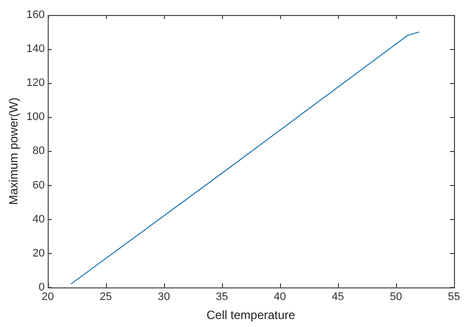 This screenshot has height=327, width=474. What do you see at coordinates (13, 151) in the screenshot?
I see `y-axis-title: Maximum power(W)` at bounding box center [13, 151].